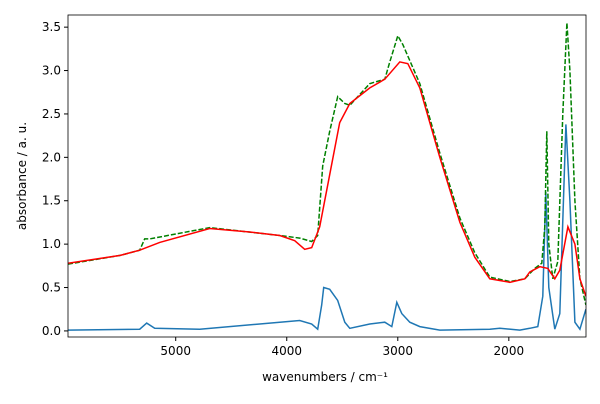 This screenshot has height=404, width=600. What do you see at coordinates (51, 244) in the screenshot?
I see `y-tick-label: 1.0` at bounding box center [51, 244].